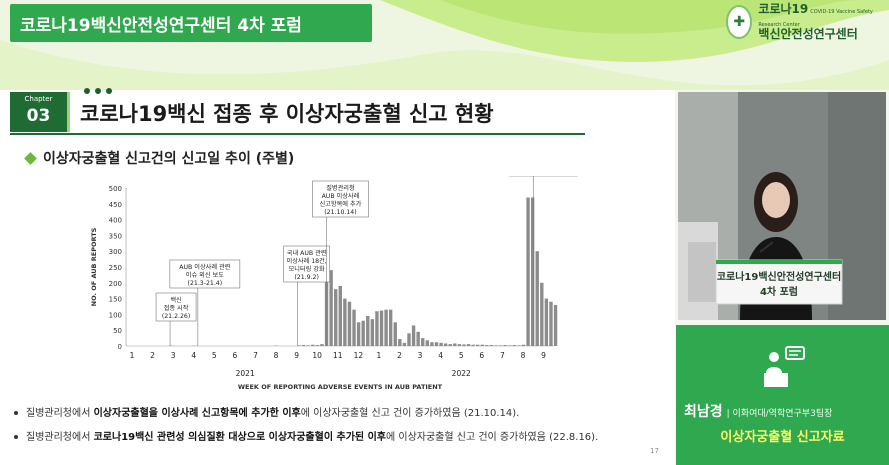 This screenshot has height=465, width=889. What do you see at coordinates (115, 221) in the screenshot?
I see `y-tick-label: 400` at bounding box center [115, 221].